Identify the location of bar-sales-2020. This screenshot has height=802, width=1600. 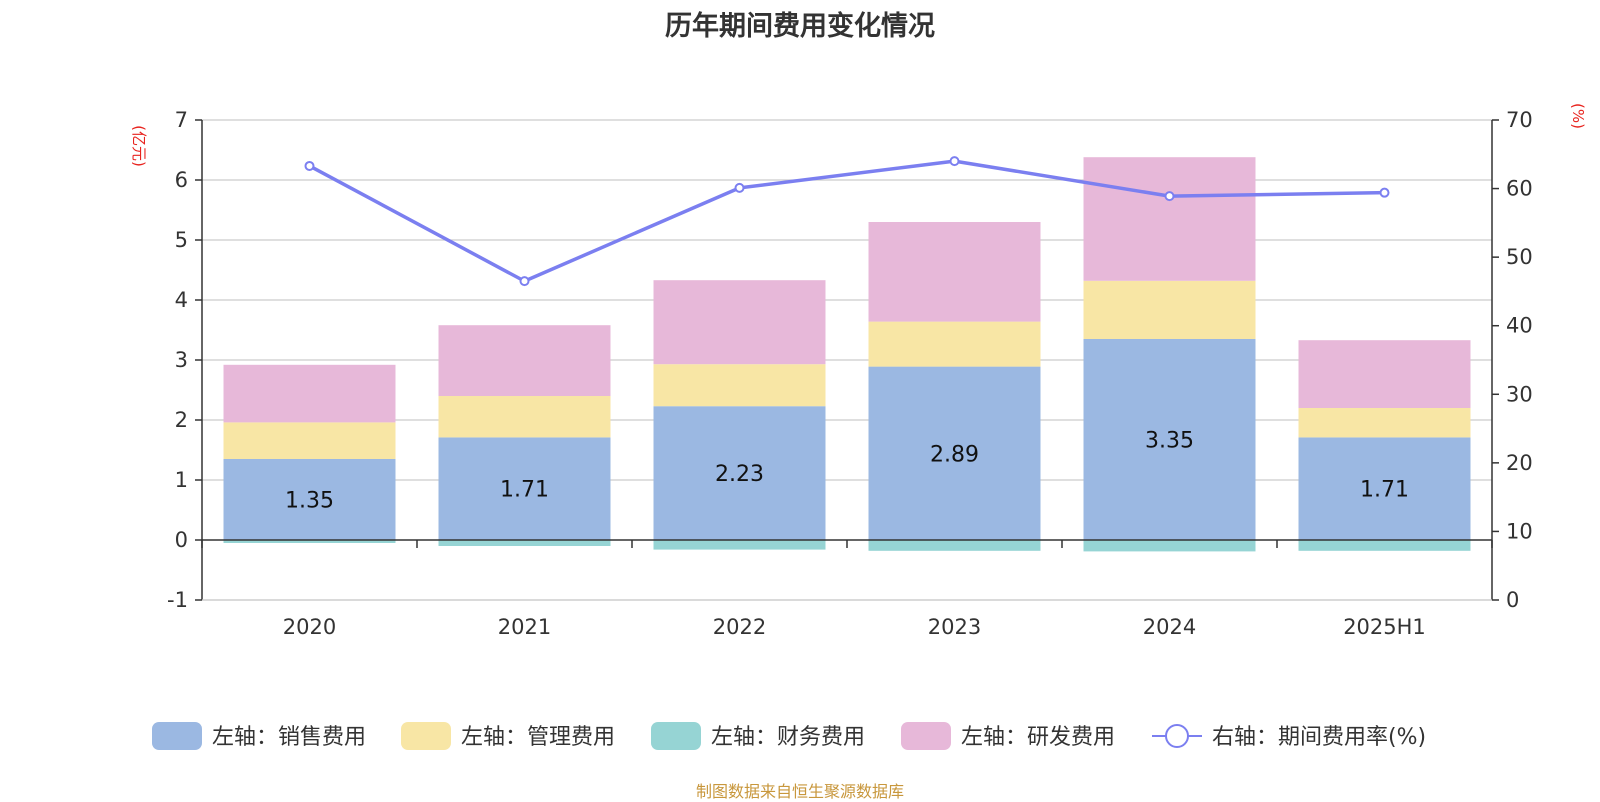
(309, 499).